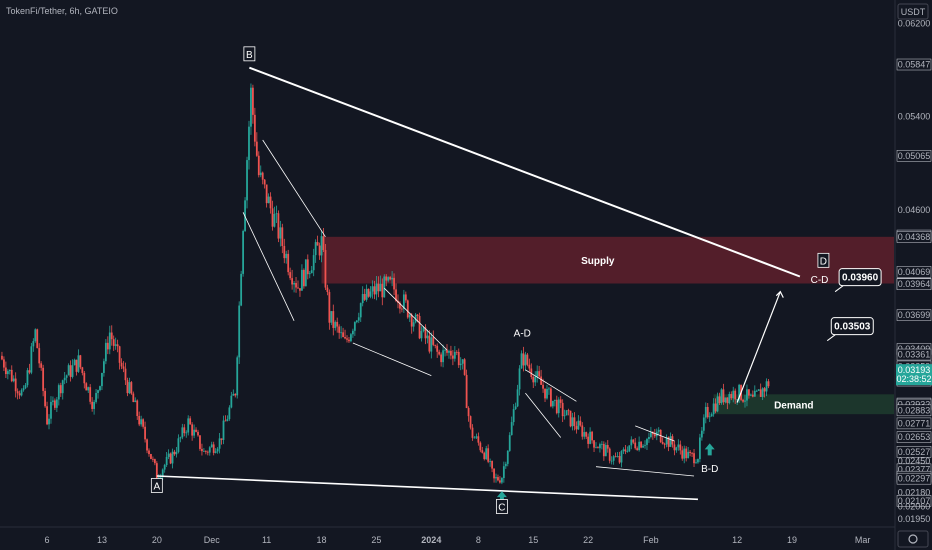 This screenshot has width=932, height=550. What do you see at coordinates (501, 497) in the screenshot?
I see `up-arrow-icon` at bounding box center [501, 497].